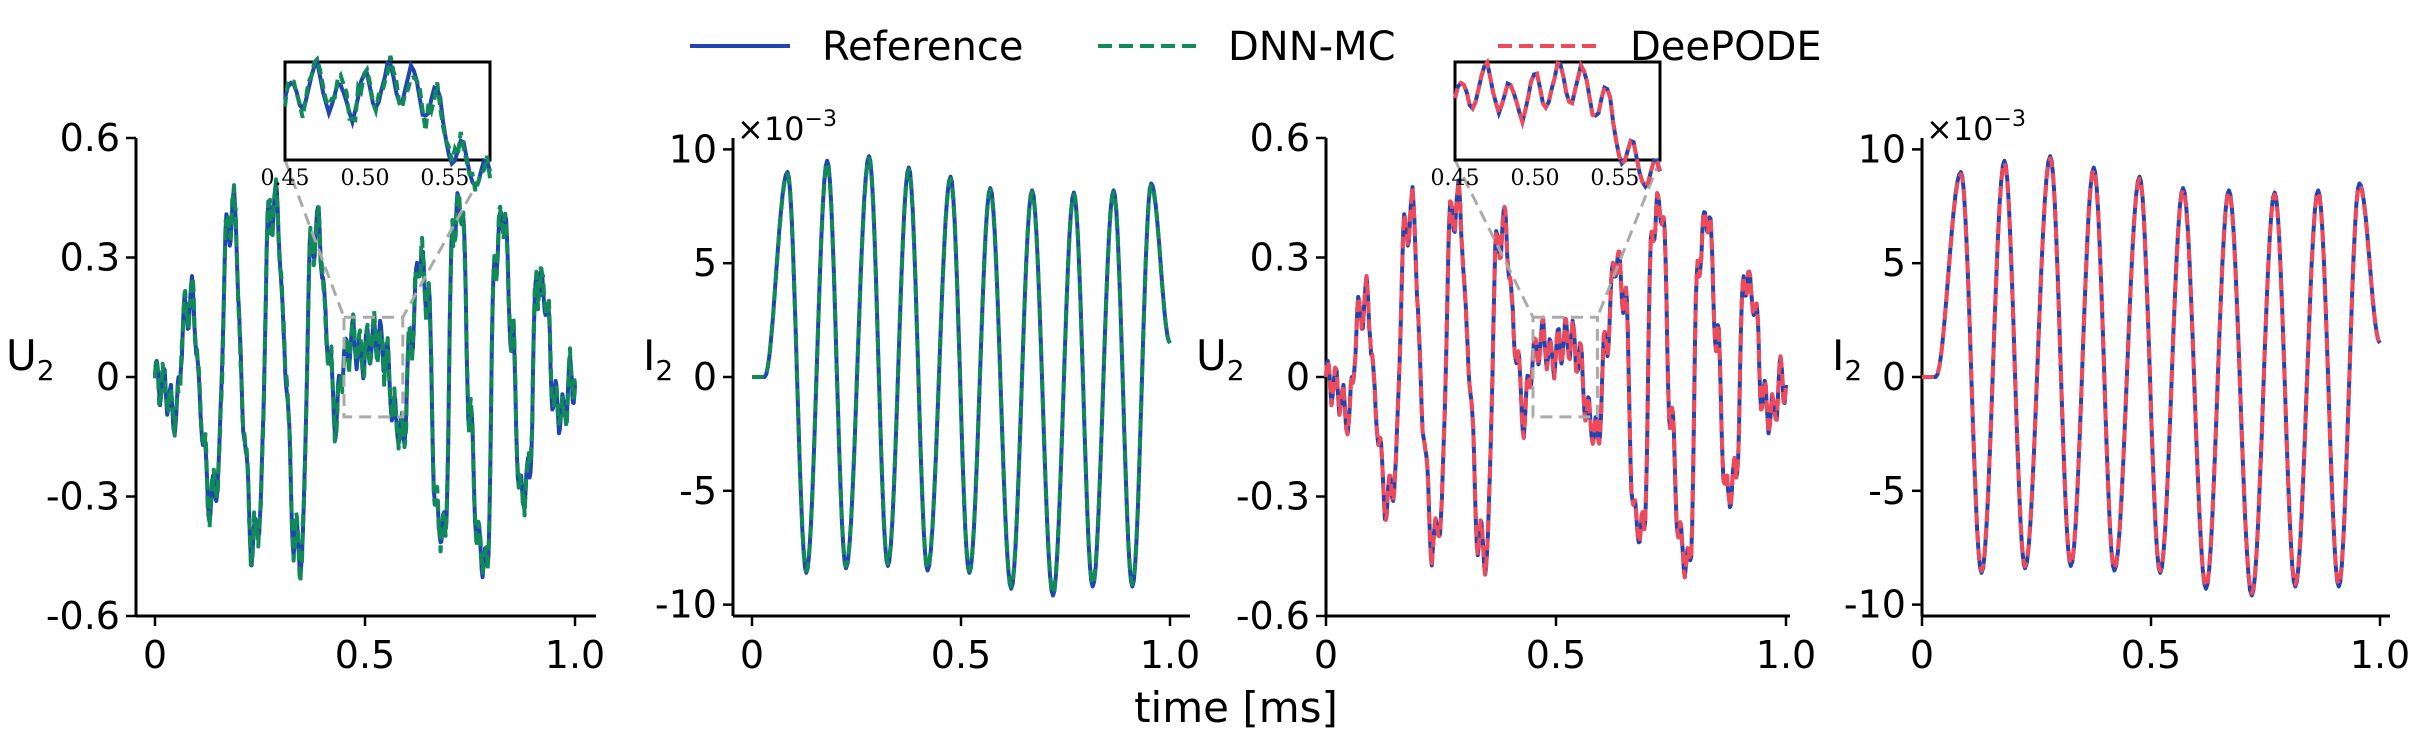 This screenshot has width=2414, height=747. Describe the element at coordinates (1726, 47) in the screenshot. I see `legend-label-deepode: DeePODE` at that location.